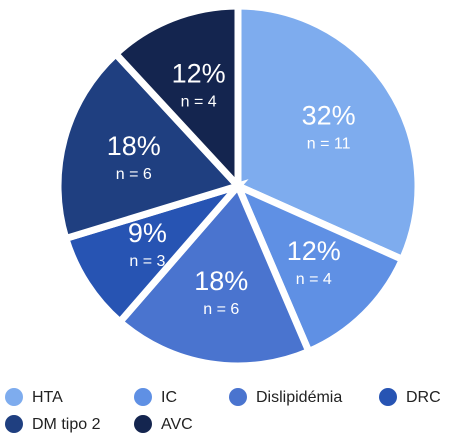 The width and height of the screenshot is (462, 439). I want to click on slice-percent: 32%, so click(329, 115).